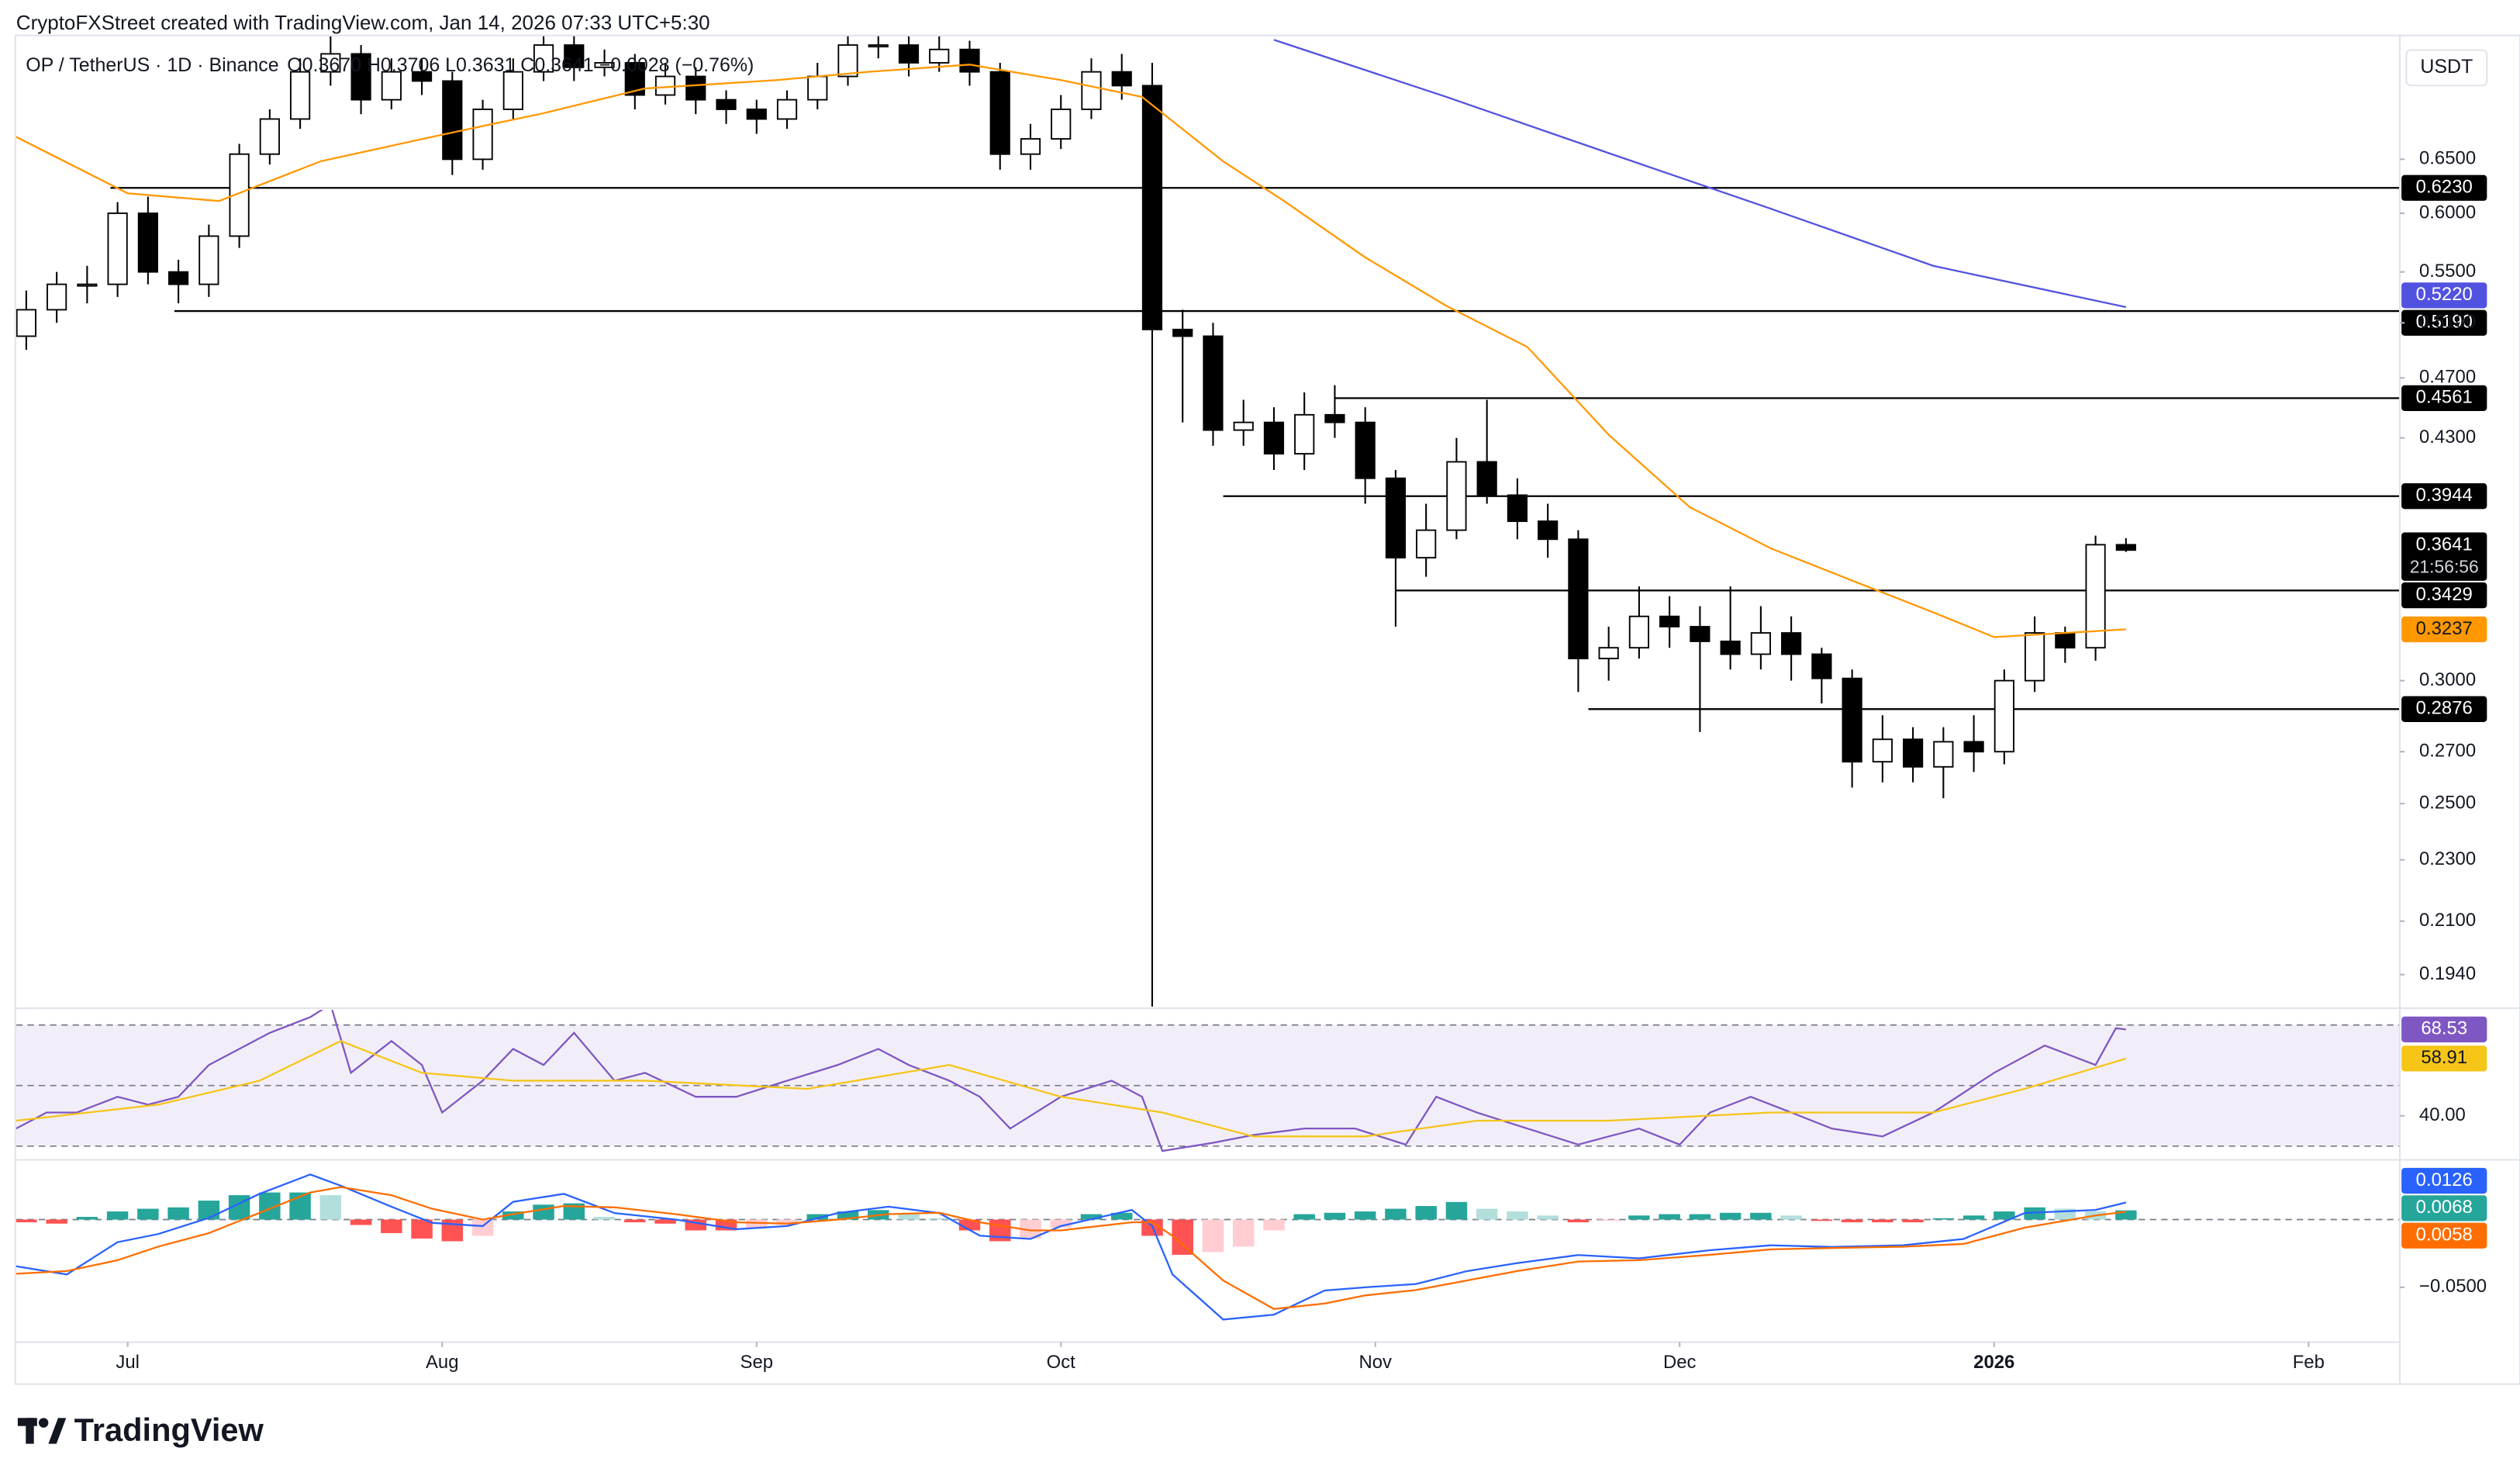 The width and height of the screenshot is (2520, 1472). What do you see at coordinates (2447, 751) in the screenshot?
I see `y-tick-label: 0.2700` at bounding box center [2447, 751].